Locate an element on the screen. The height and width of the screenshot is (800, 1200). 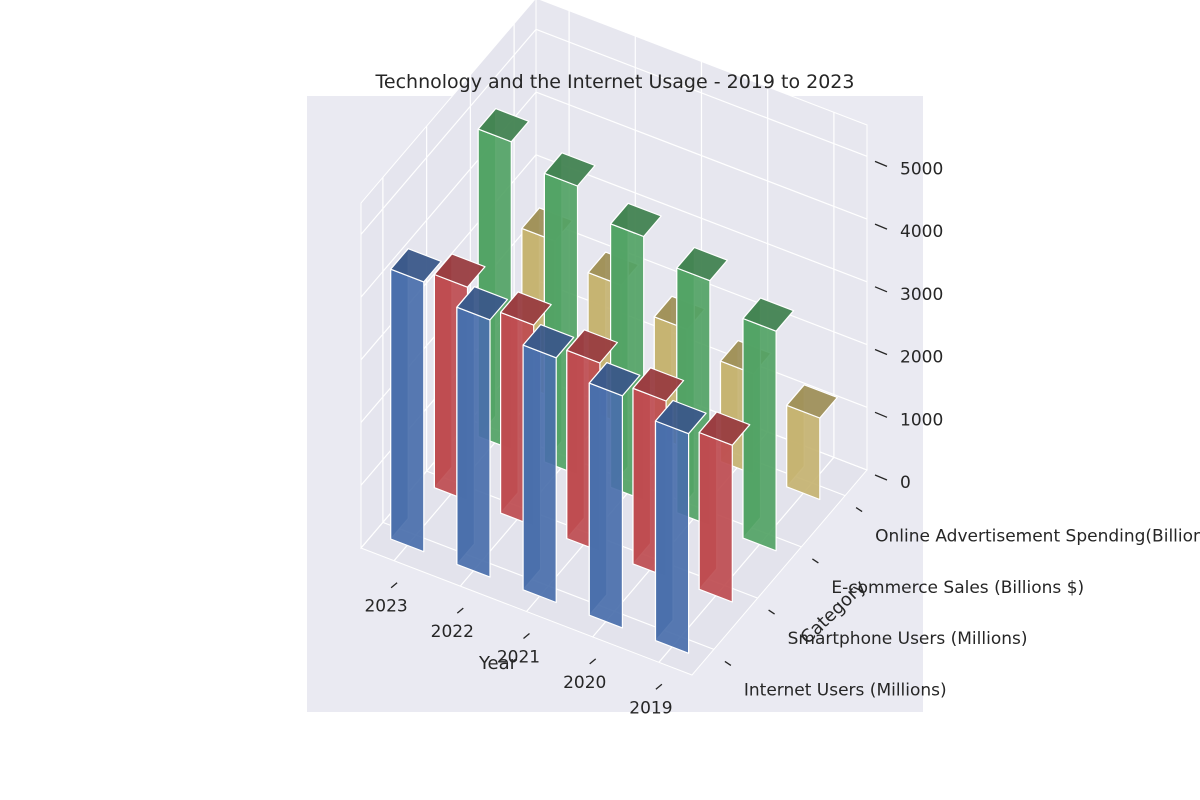
y-tick-label: Internet Users (Millions) is located at coordinates (845, 690).